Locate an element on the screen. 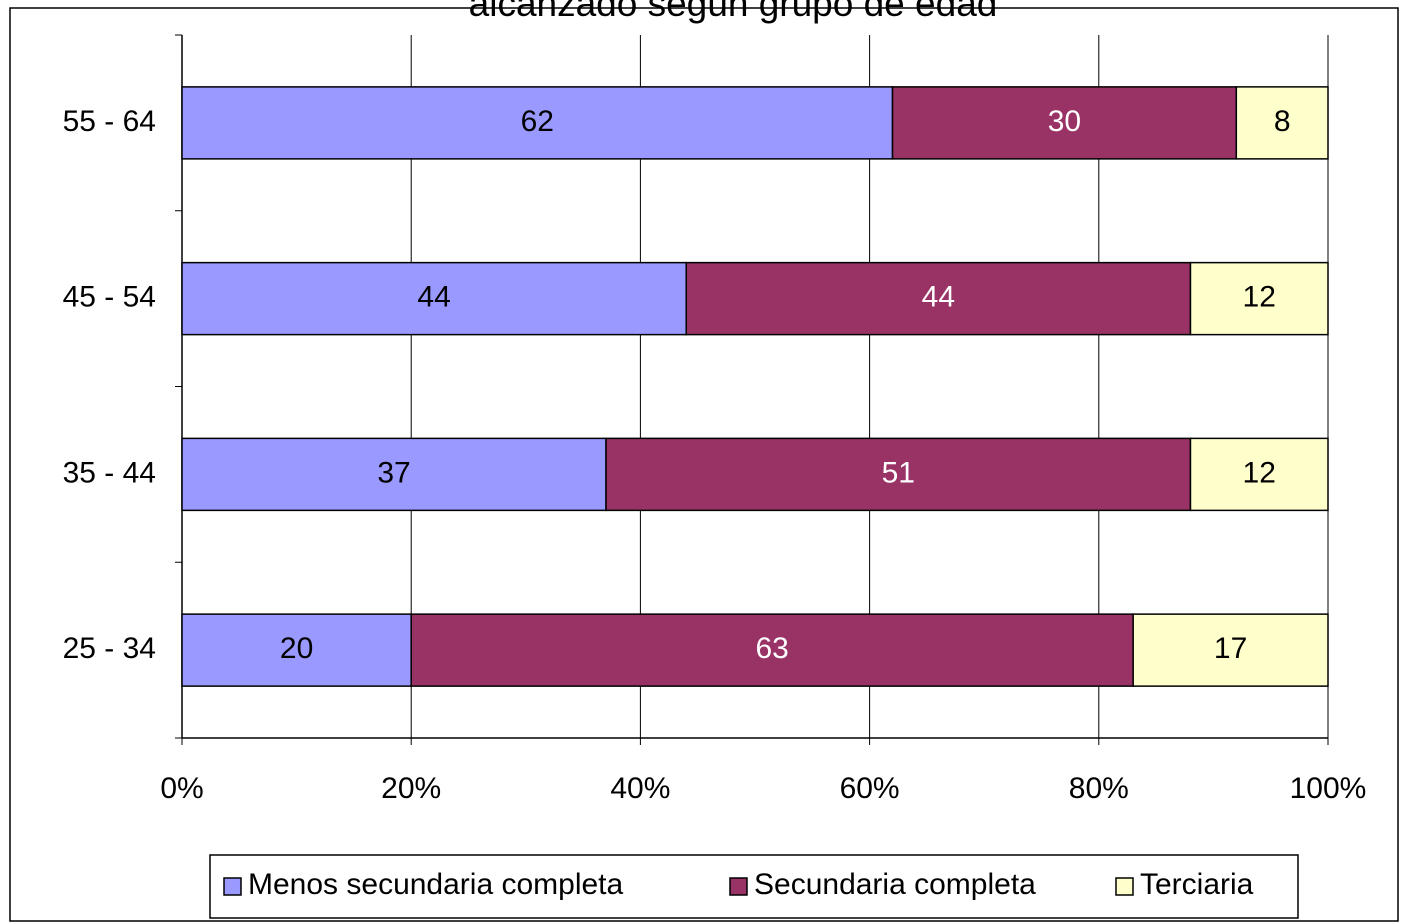 Image resolution: width=1402 pixels, height=923 pixels. x-tick-label: 80% is located at coordinates (1099, 788).